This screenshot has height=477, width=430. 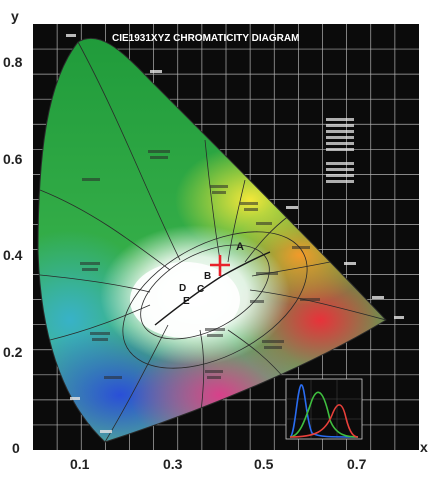 I want to click on planckian-label-b: B, so click(x=207, y=276).